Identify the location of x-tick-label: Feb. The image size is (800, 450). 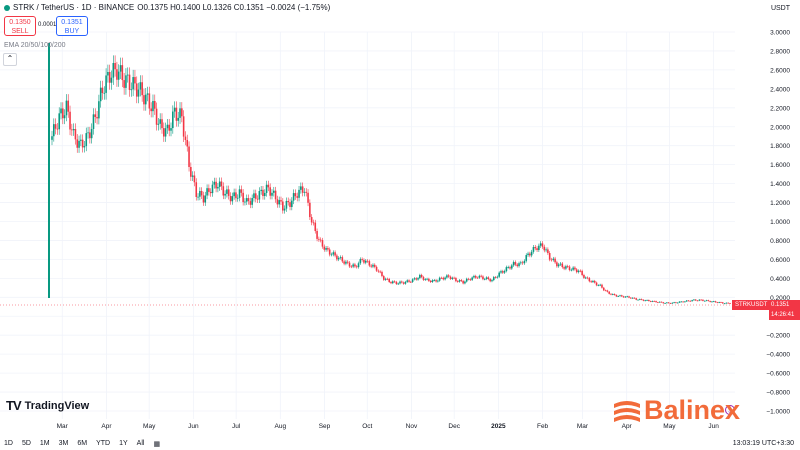
(543, 426).